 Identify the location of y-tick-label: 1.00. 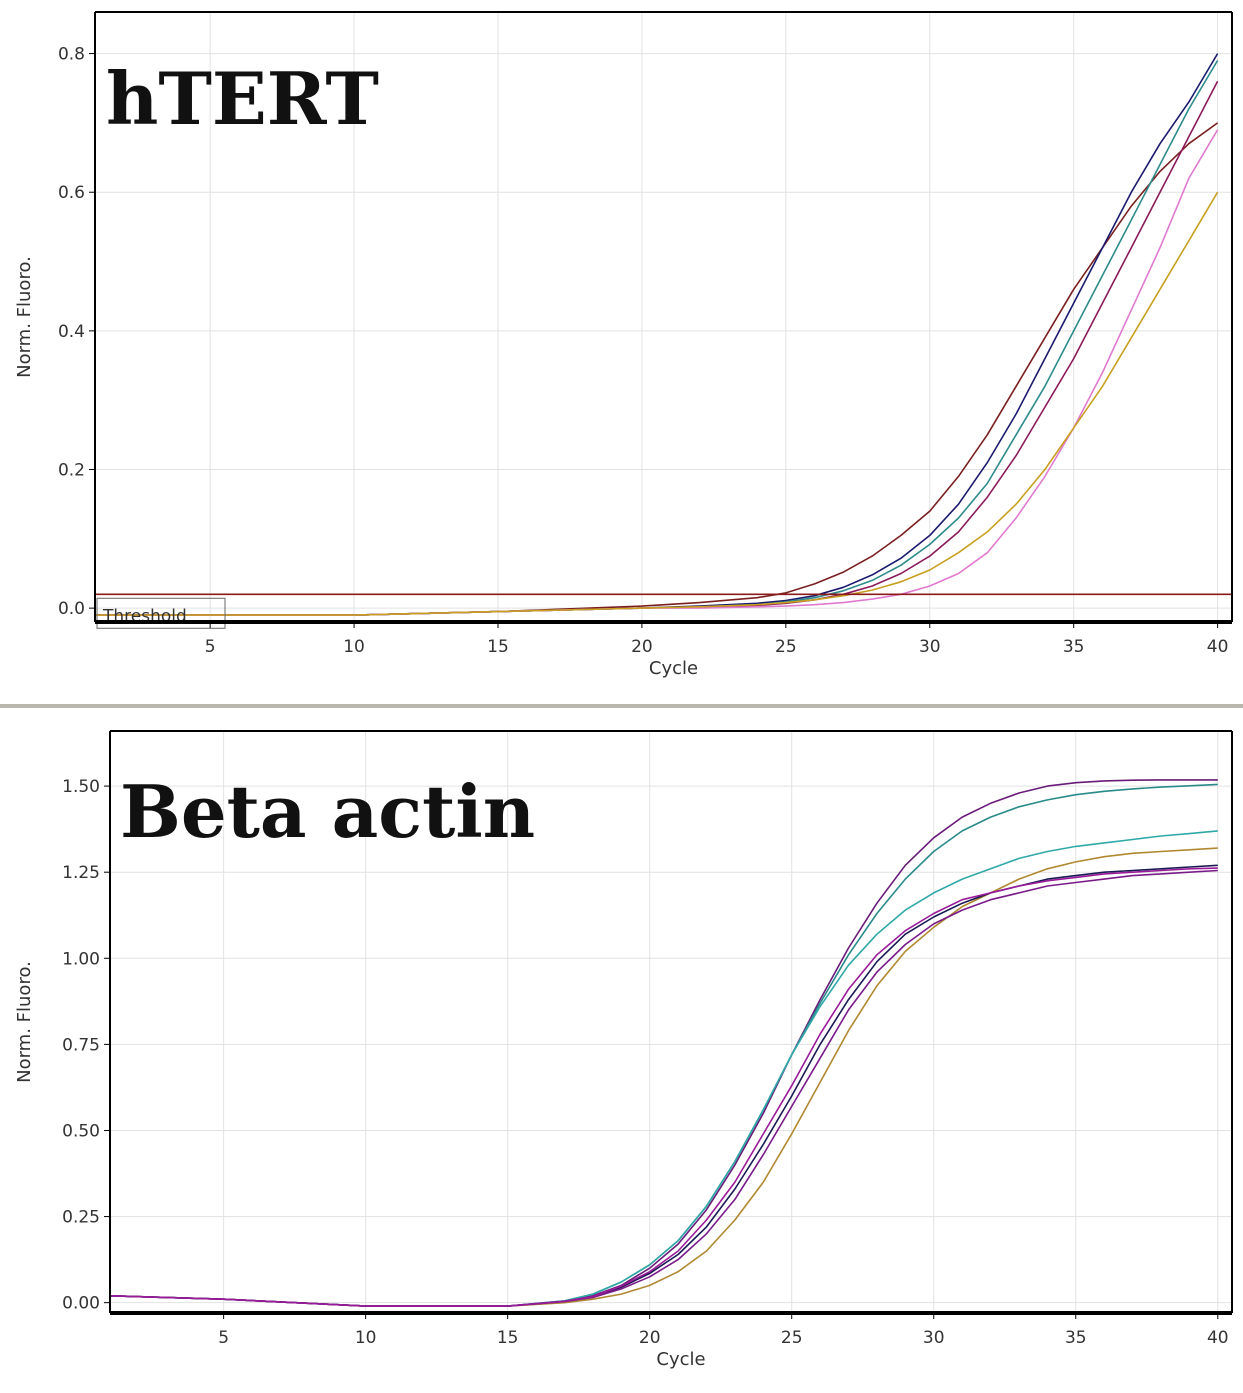
(81, 959).